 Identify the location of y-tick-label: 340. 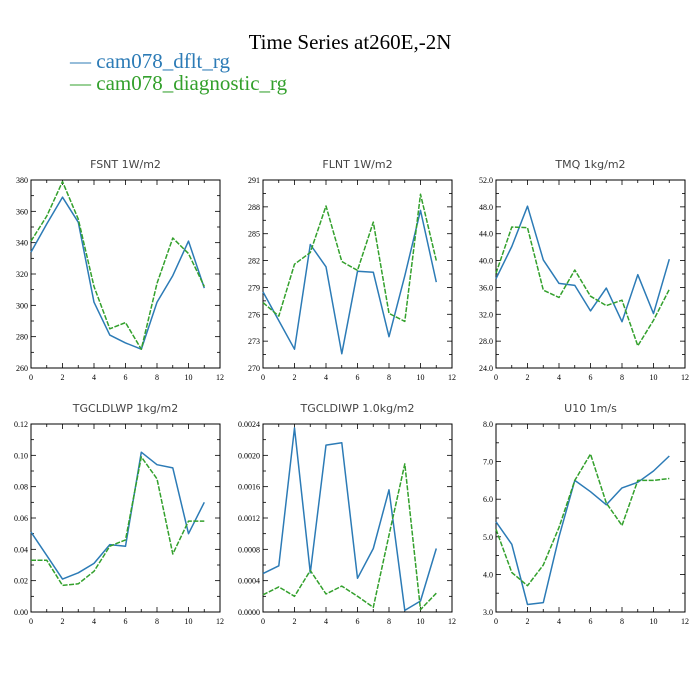
(22, 243).